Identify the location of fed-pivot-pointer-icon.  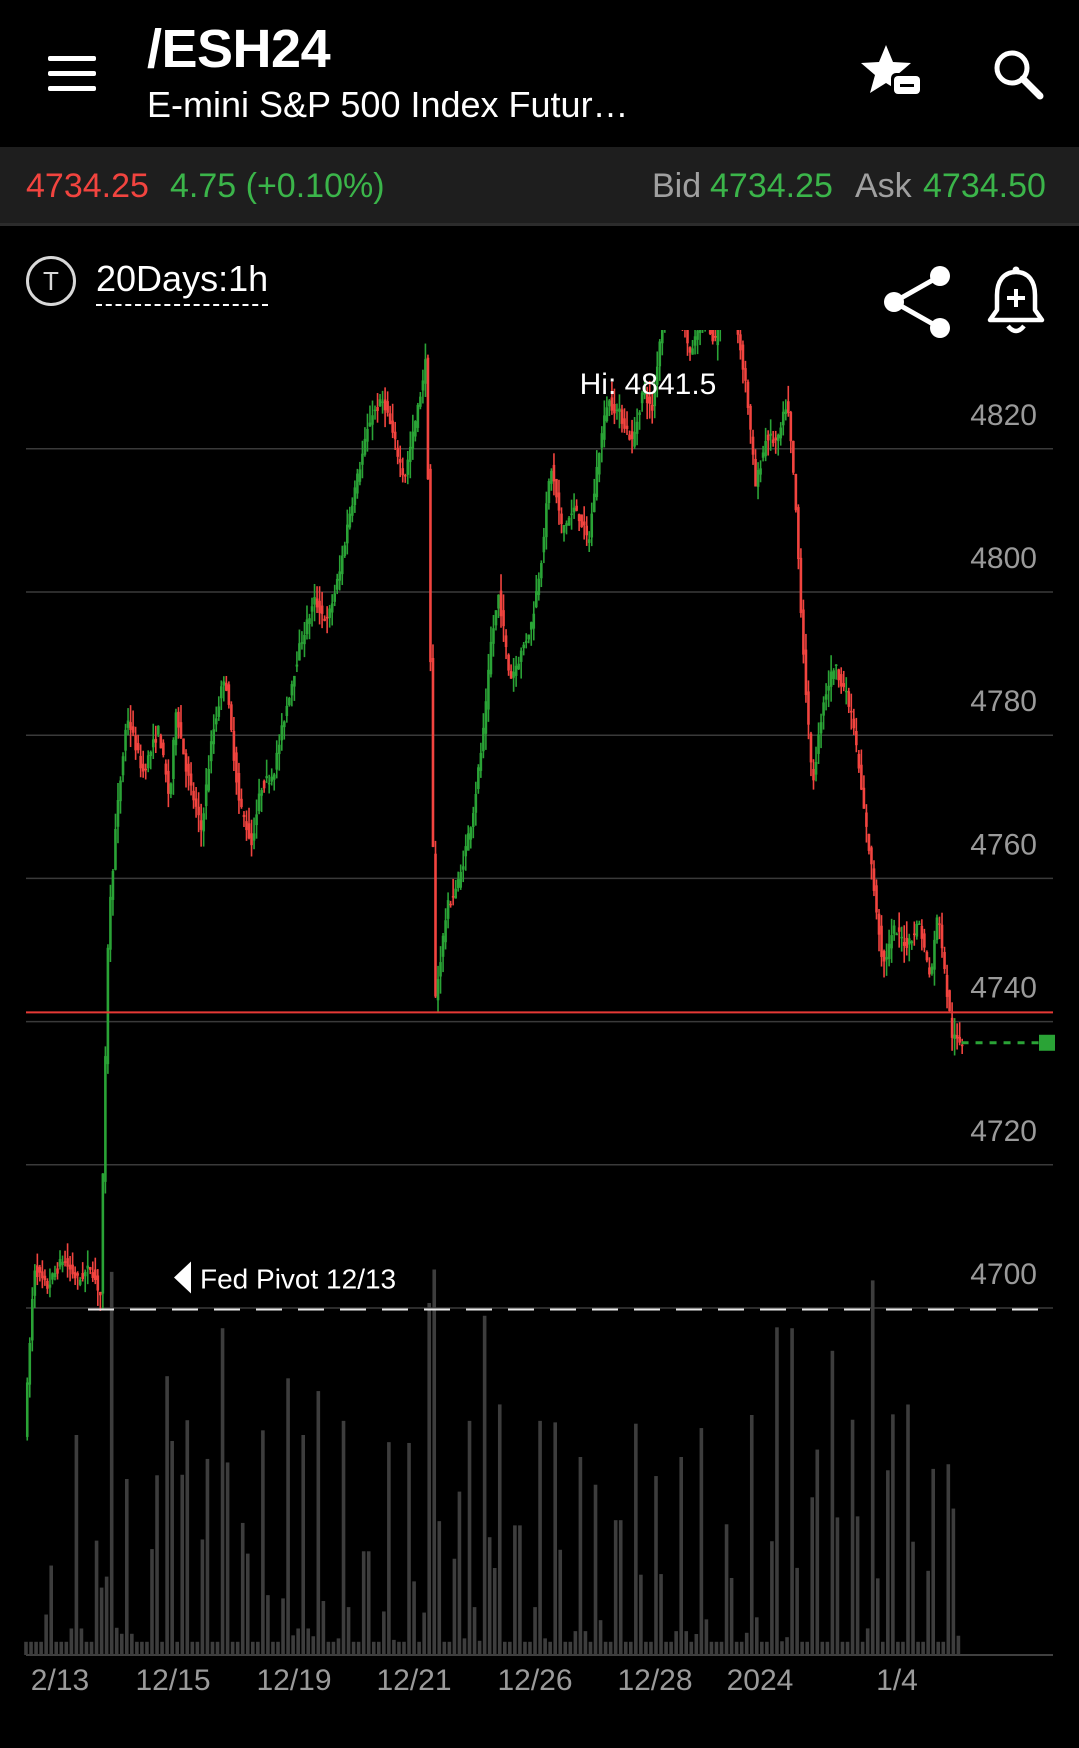
(182, 1277).